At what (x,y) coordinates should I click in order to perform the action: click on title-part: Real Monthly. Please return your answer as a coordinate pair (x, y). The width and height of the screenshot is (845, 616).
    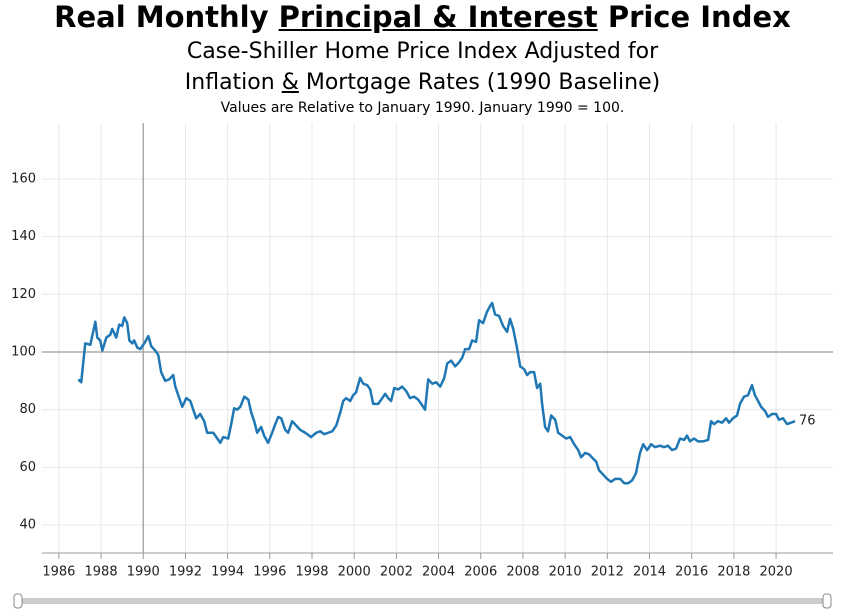
    Looking at the image, I should click on (166, 17).